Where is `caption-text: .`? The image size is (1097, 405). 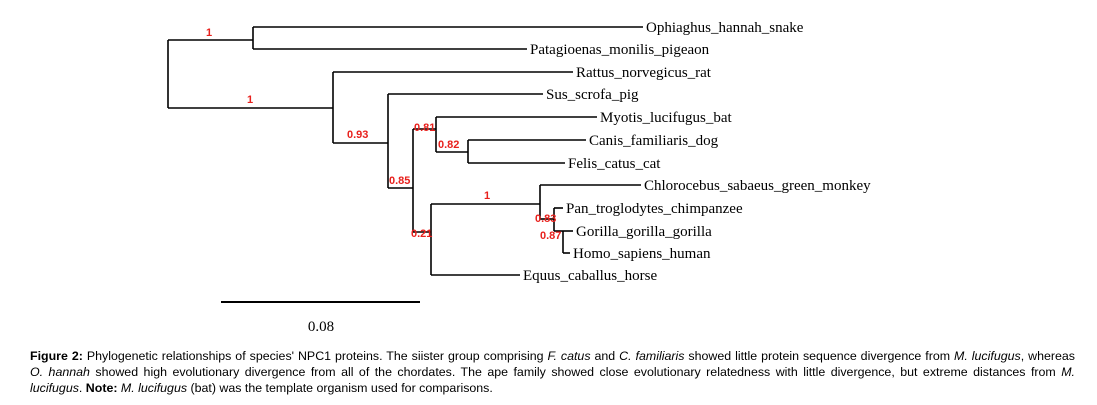 caption-text: . is located at coordinates (82, 388).